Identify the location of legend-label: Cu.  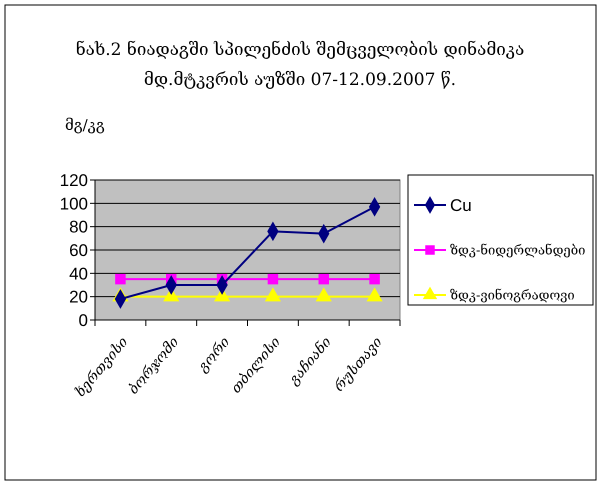
(461, 205).